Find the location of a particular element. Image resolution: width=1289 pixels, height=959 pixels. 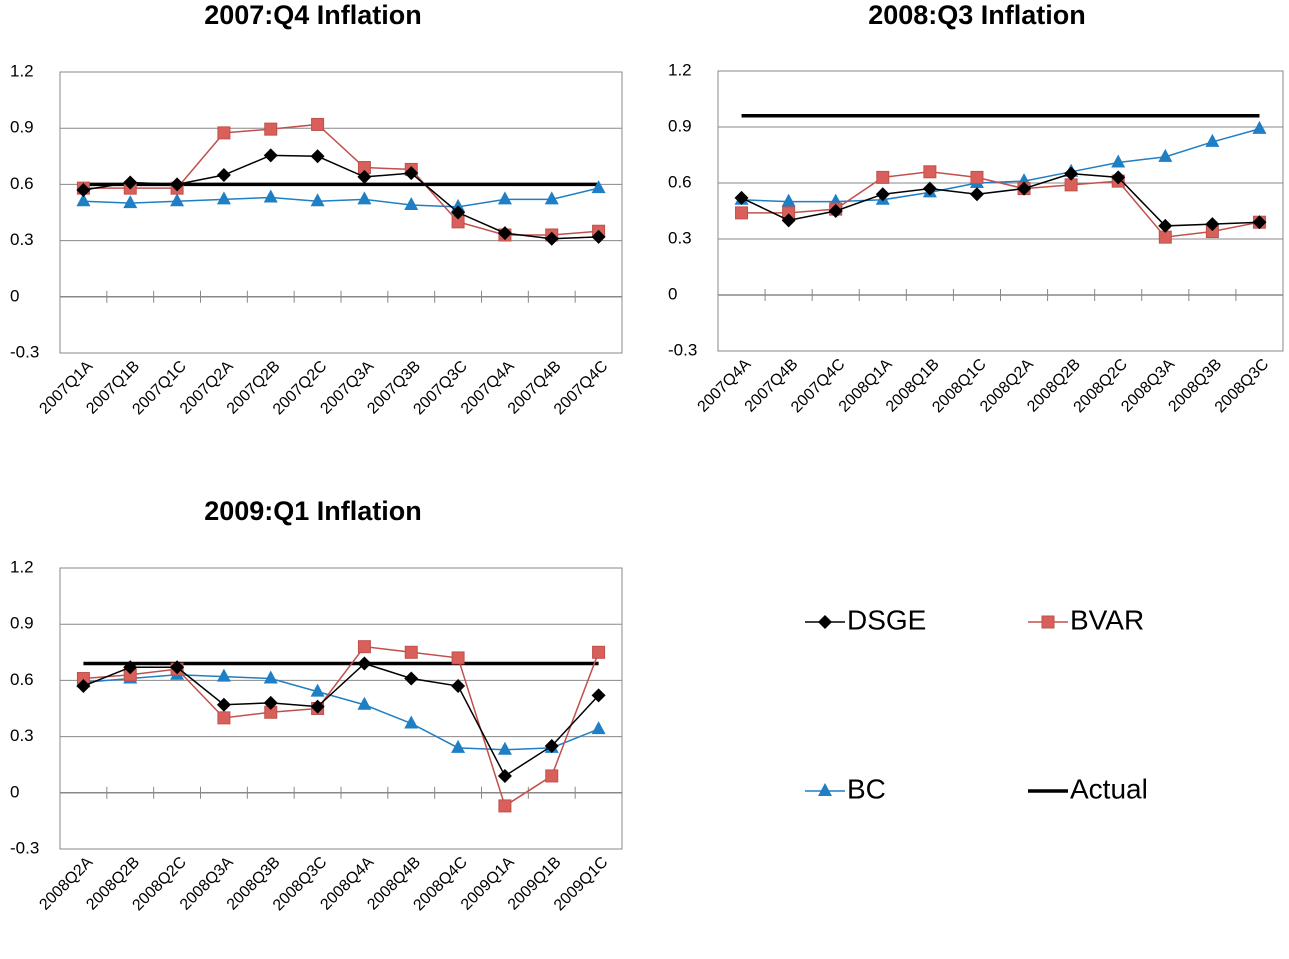

legend-label: BC is located at coordinates (866, 788).